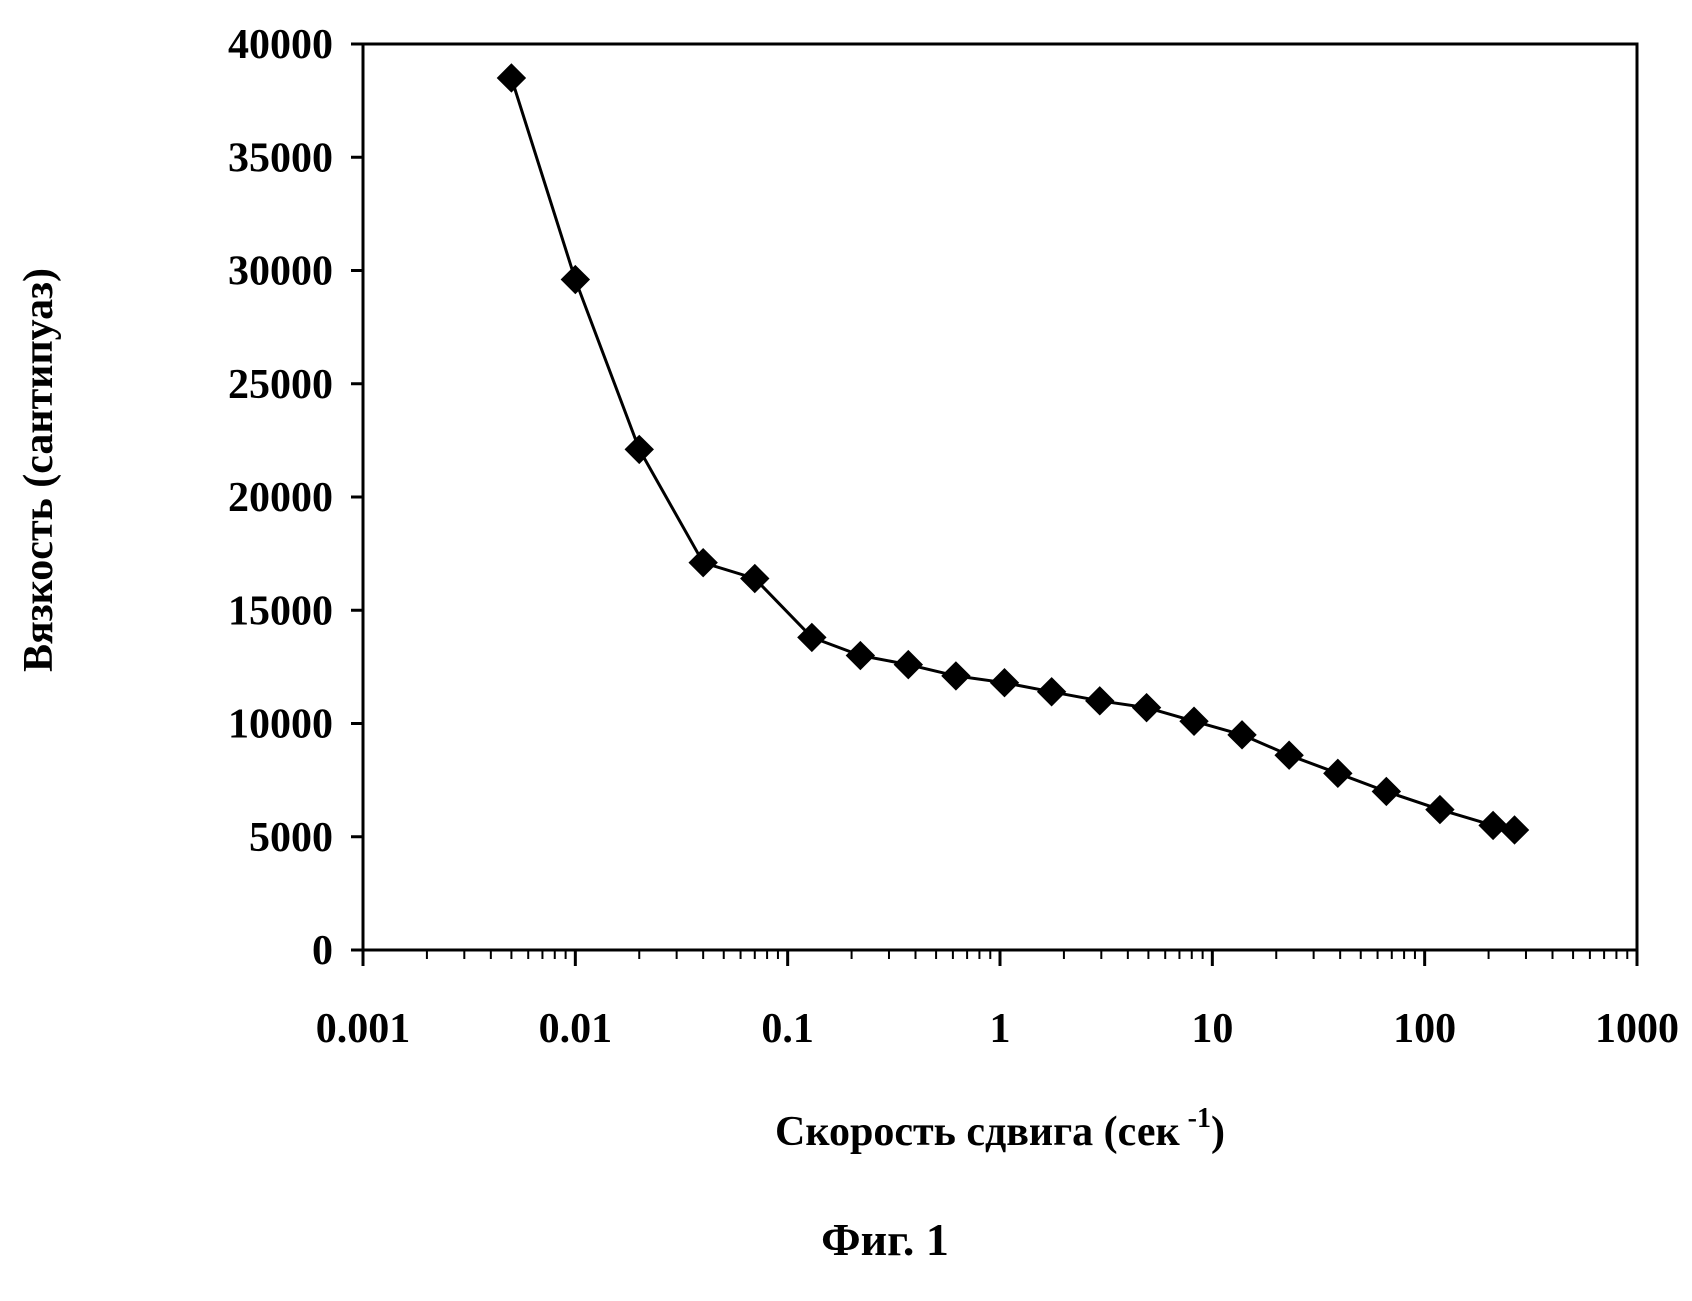 This screenshot has width=1692, height=1301. What do you see at coordinates (576, 1029) in the screenshot?
I see `x-tick-label: 0.01` at bounding box center [576, 1029].